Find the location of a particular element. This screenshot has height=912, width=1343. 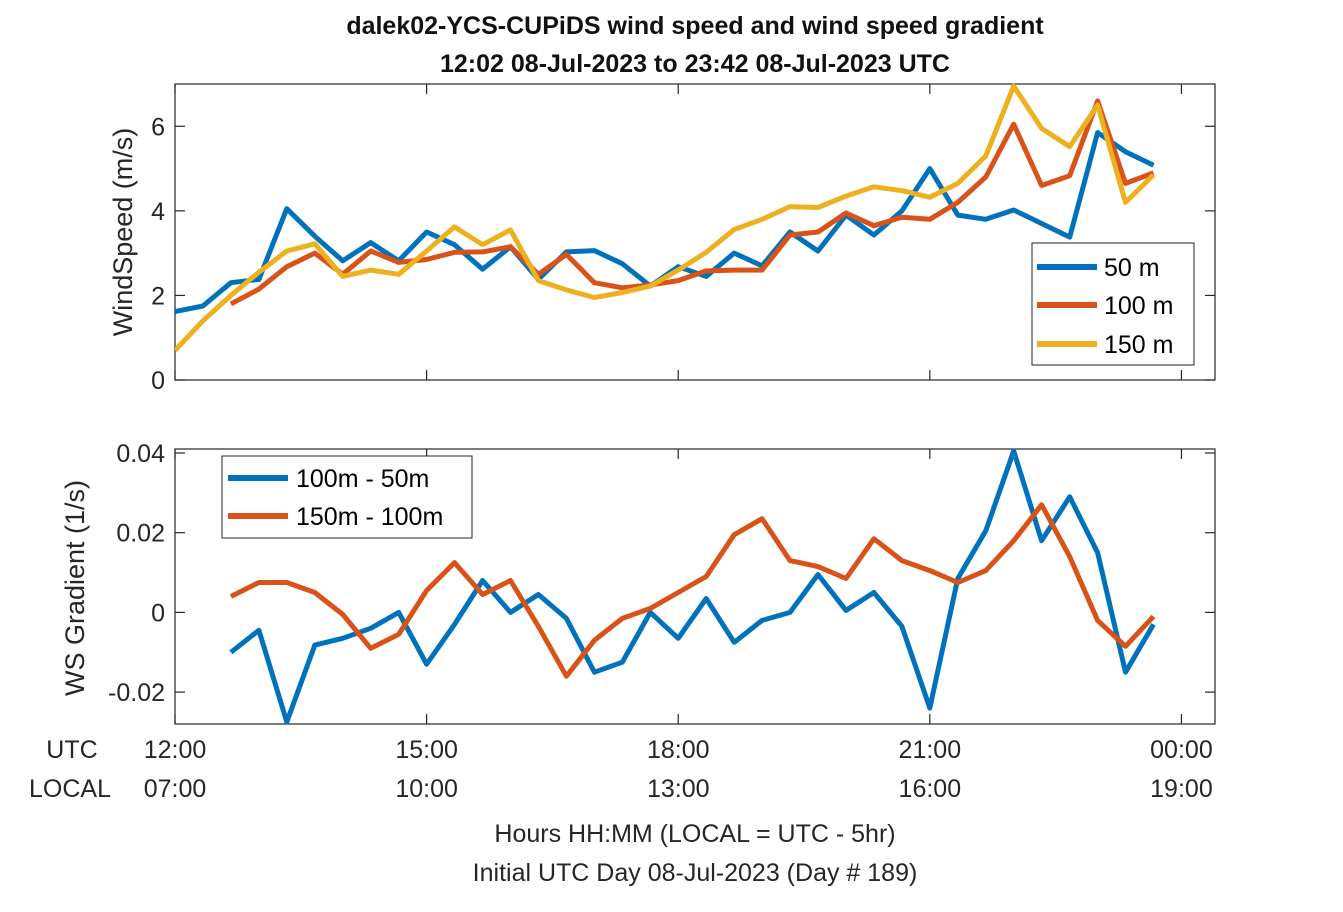

gradient-legend-box is located at coordinates (347, 497).